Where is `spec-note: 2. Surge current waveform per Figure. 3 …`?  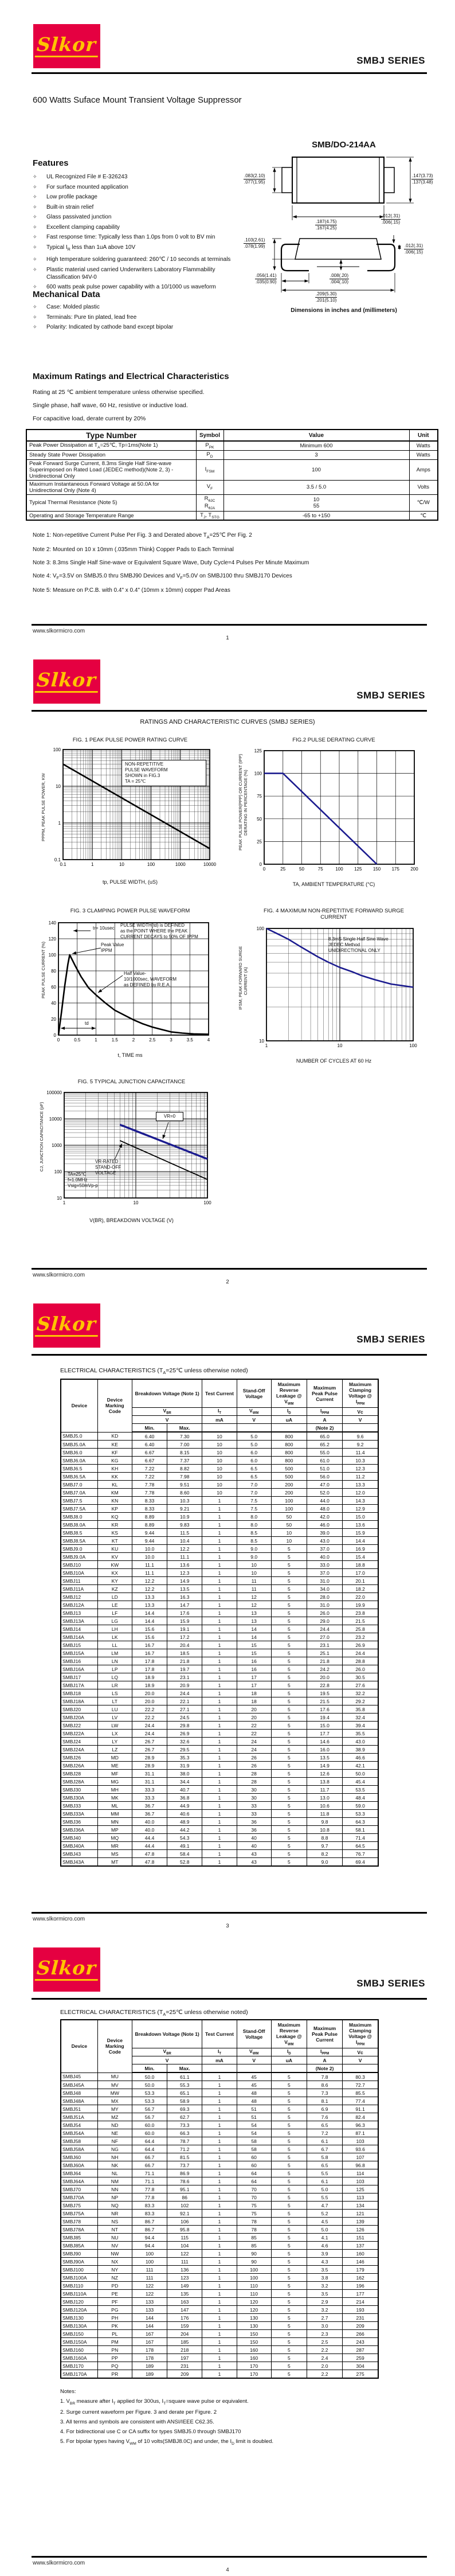
spec-note: 2. Surge current waveform per Figure. 3 … is located at coordinates (138, 2412).